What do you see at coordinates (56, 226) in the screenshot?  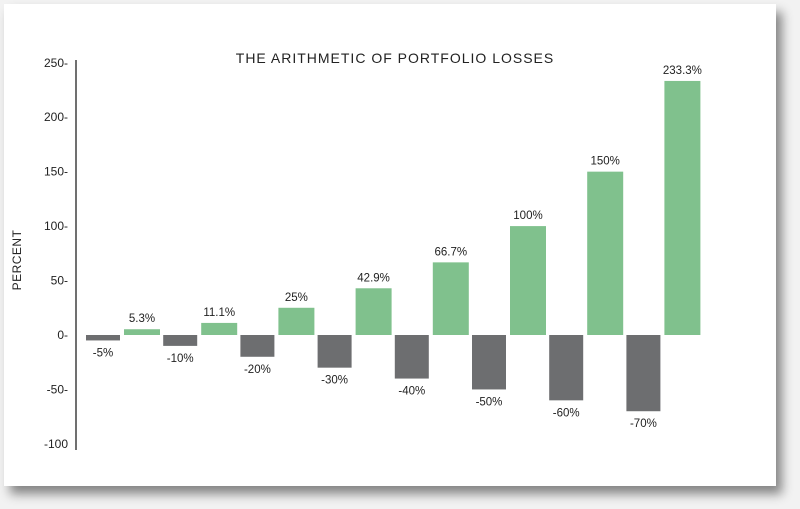 I see `y-tick-label: 100-` at bounding box center [56, 226].